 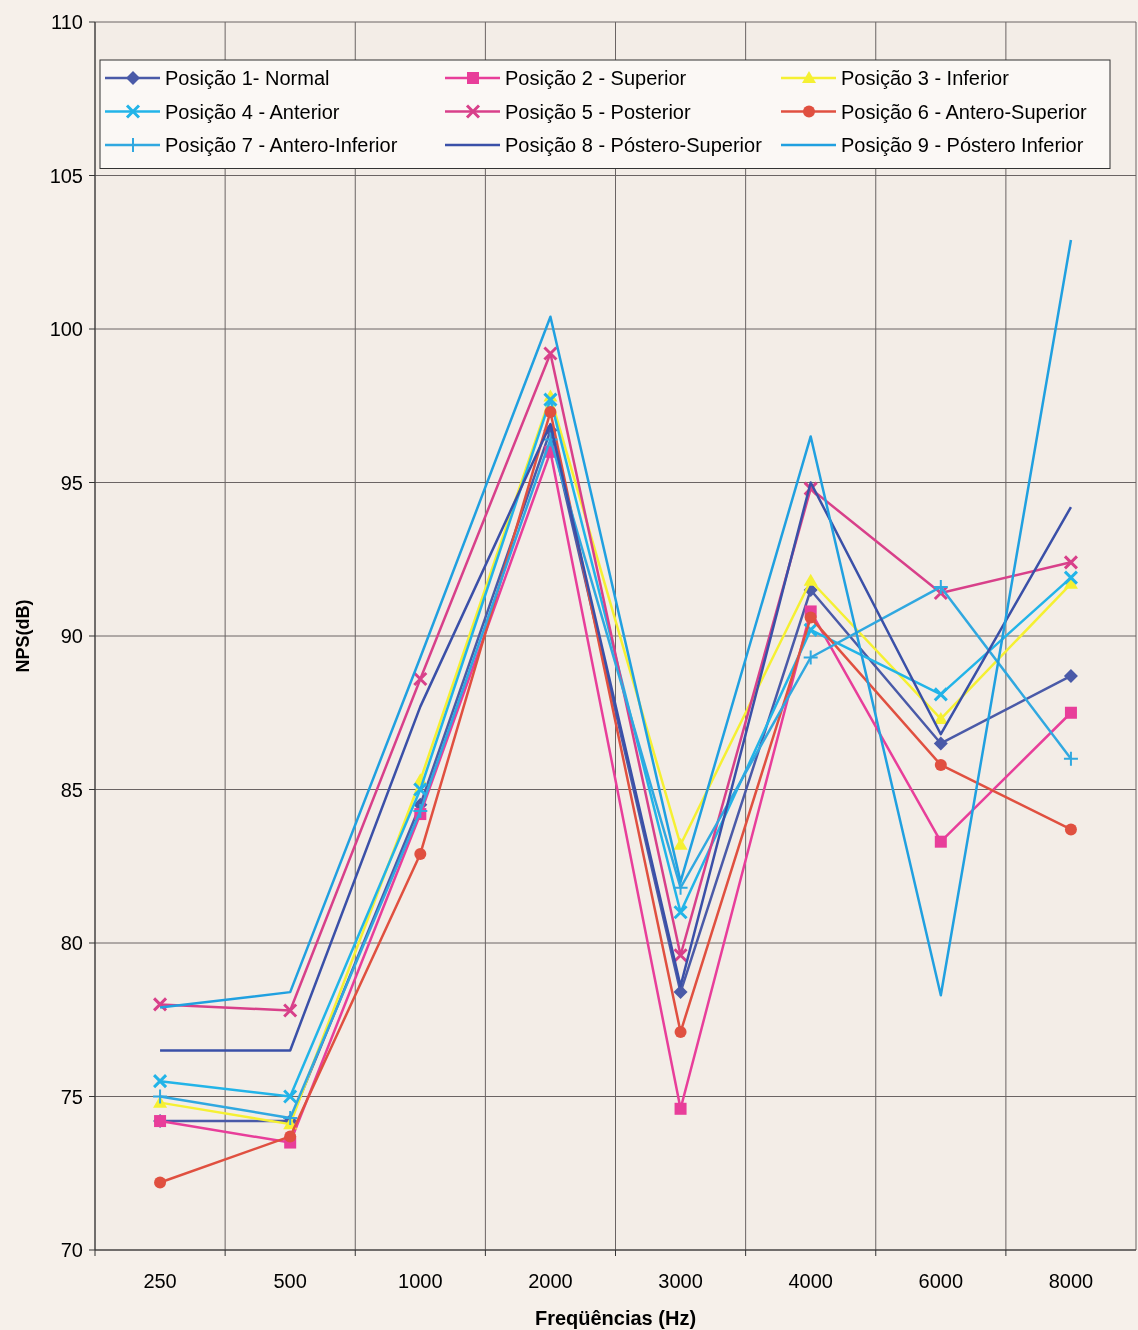 What do you see at coordinates (634, 145) in the screenshot?
I see `legend-label: Posição 8 - Póstero-Superior` at bounding box center [634, 145].